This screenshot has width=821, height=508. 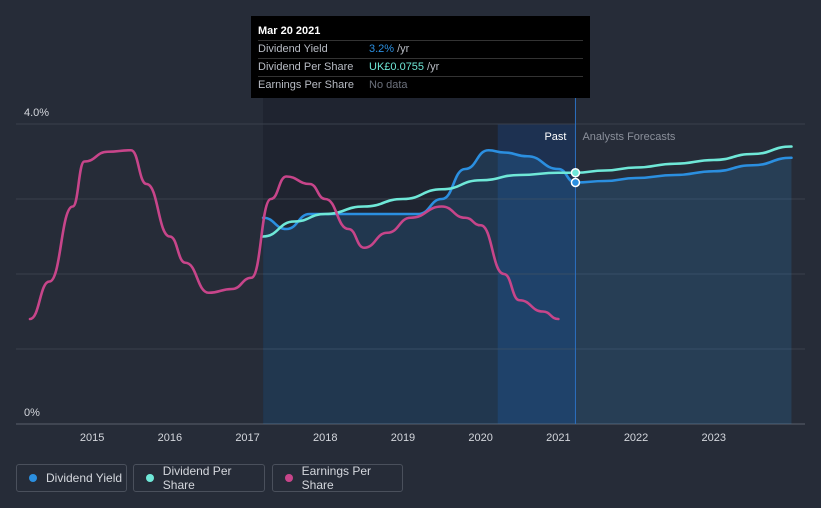 What do you see at coordinates (293, 49) in the screenshot?
I see `tooltip-label: Dividend Yield` at bounding box center [293, 49].